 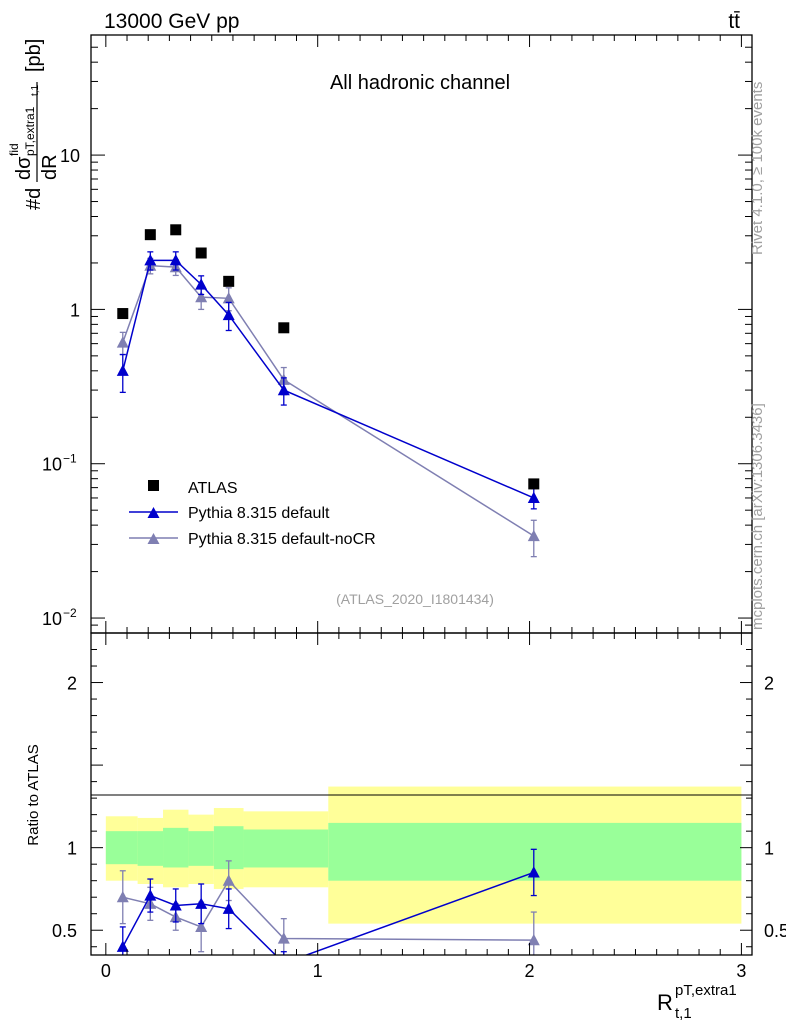 What do you see at coordinates (706, 990) in the screenshot?
I see `xlabel-sup: pT,extra1` at bounding box center [706, 990].